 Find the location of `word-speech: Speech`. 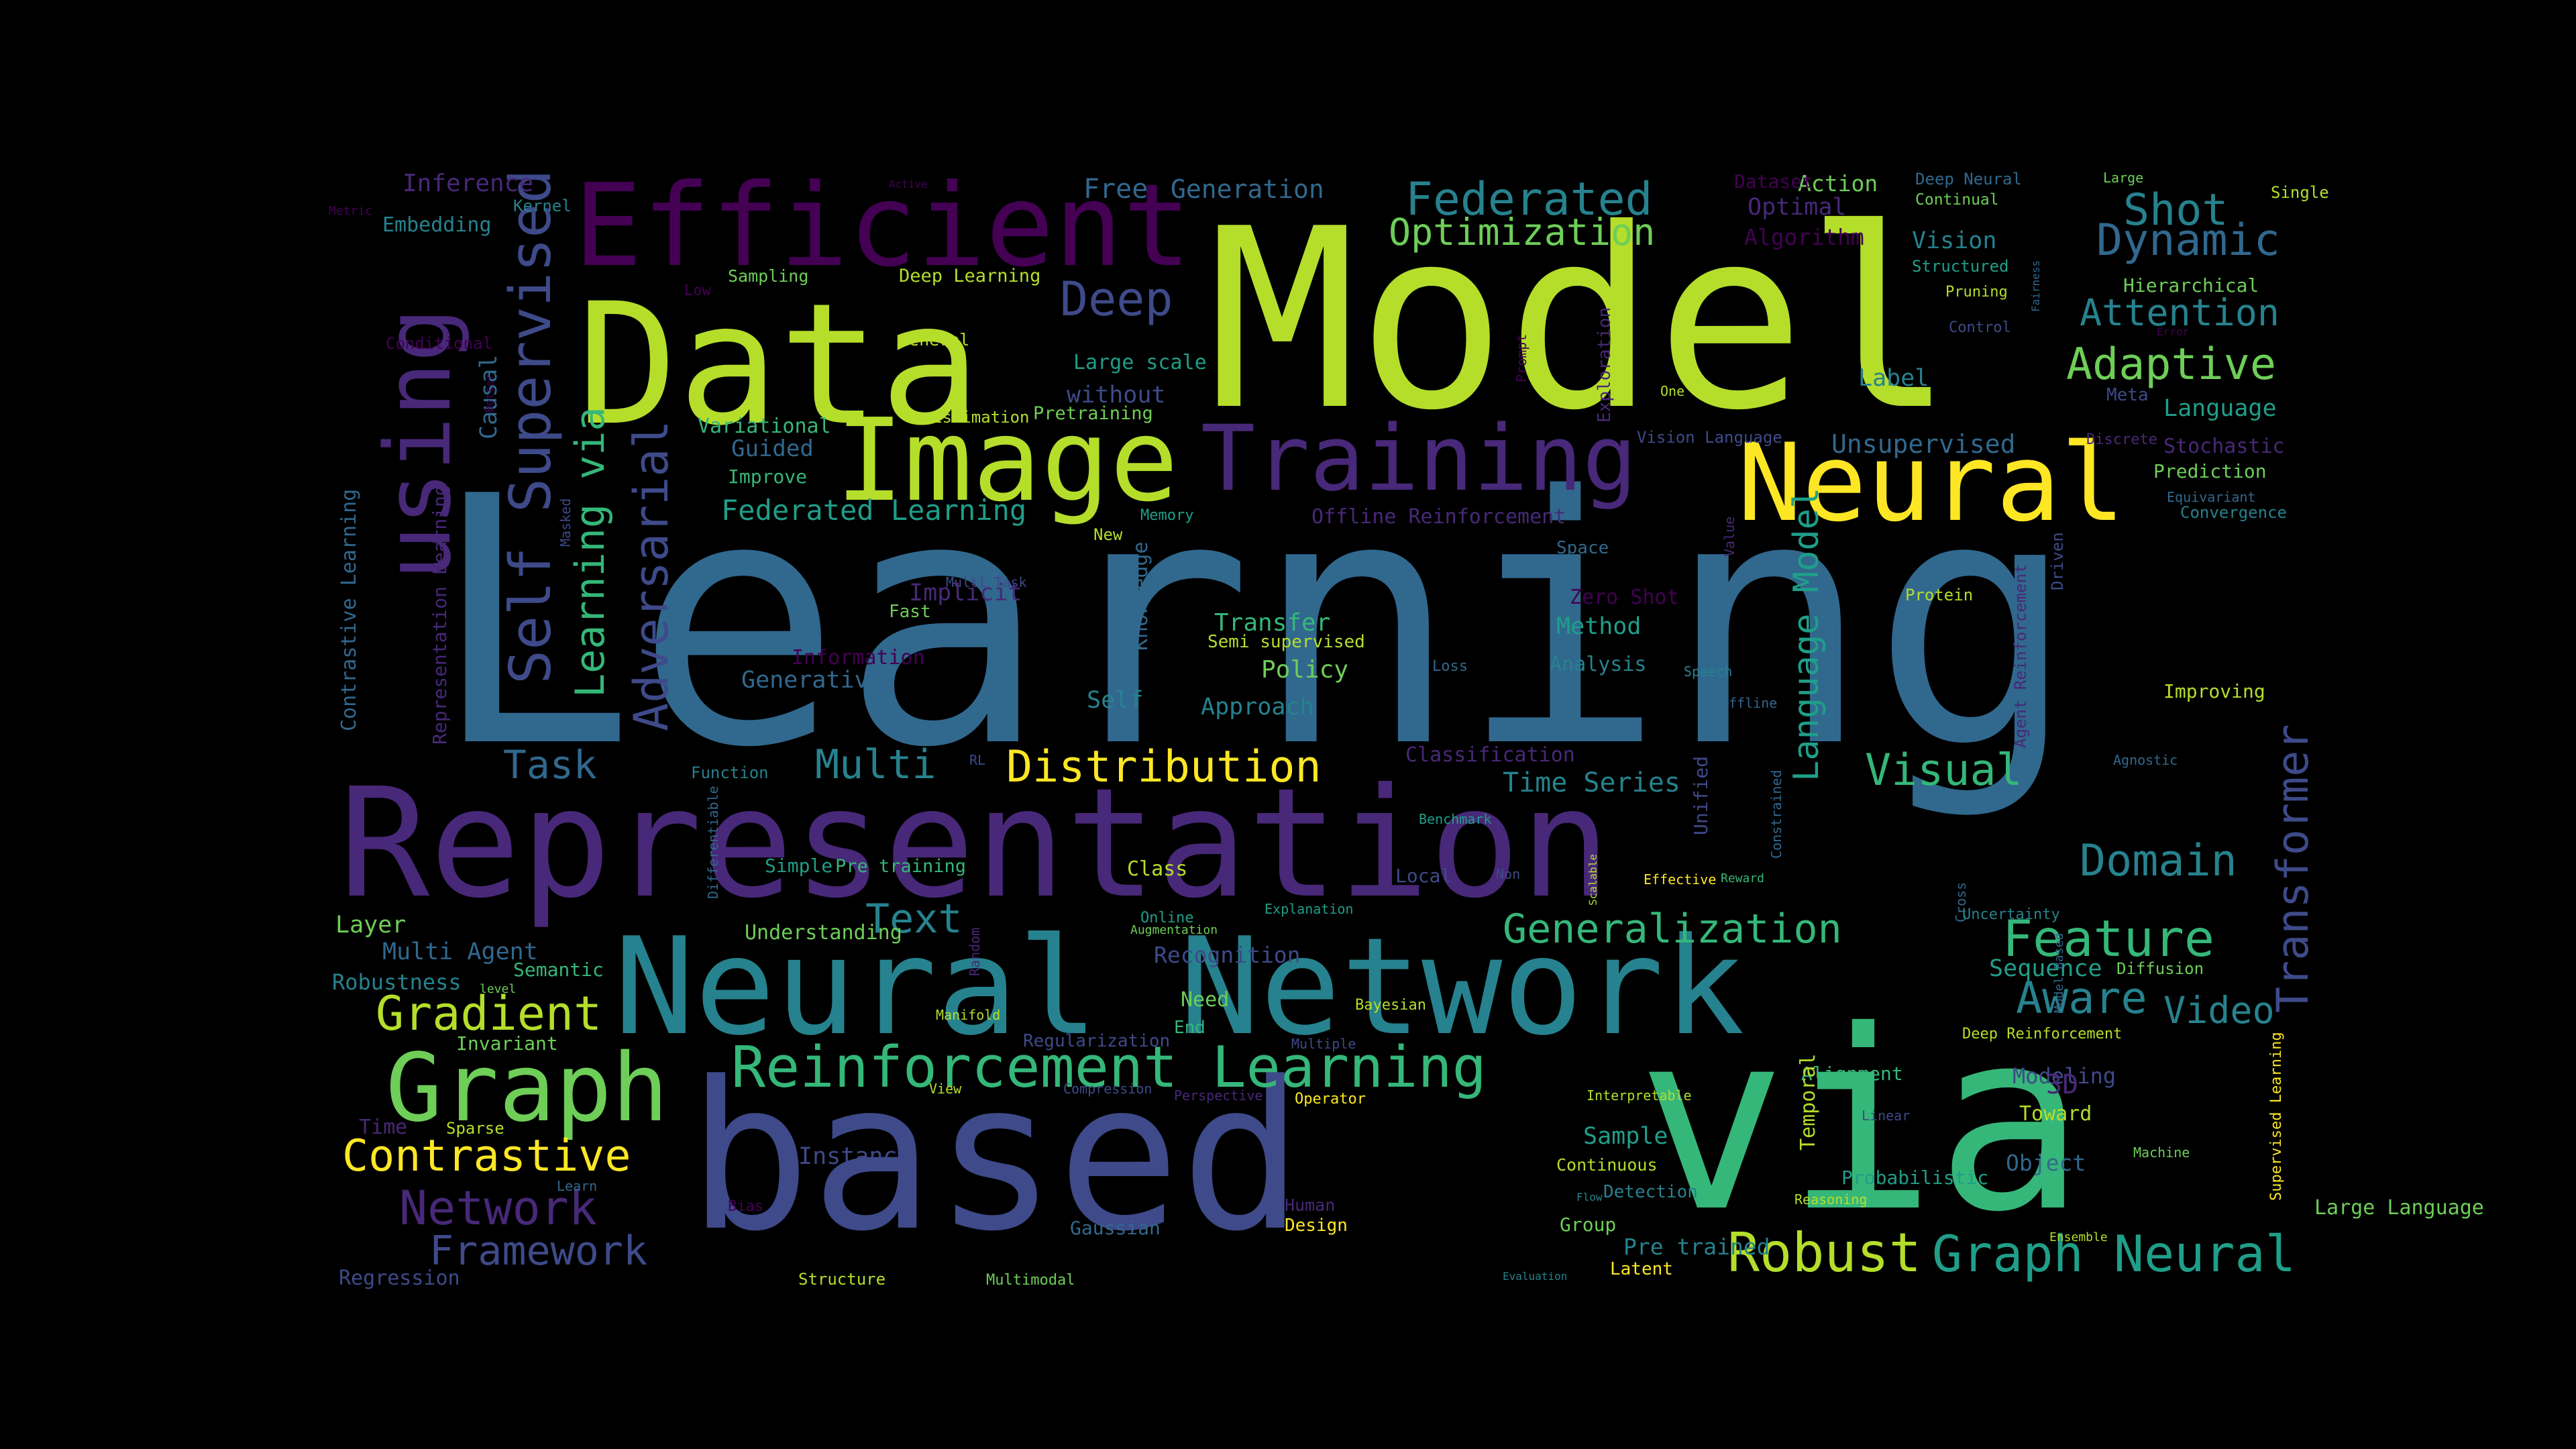

word-speech: Speech is located at coordinates (1708, 671).